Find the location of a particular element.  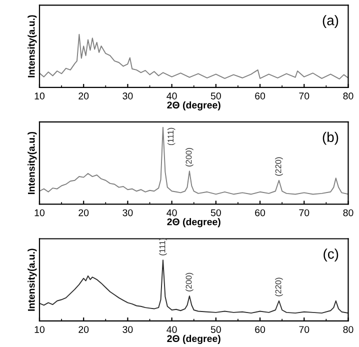

text: (a) is located at coordinates (330, 21).